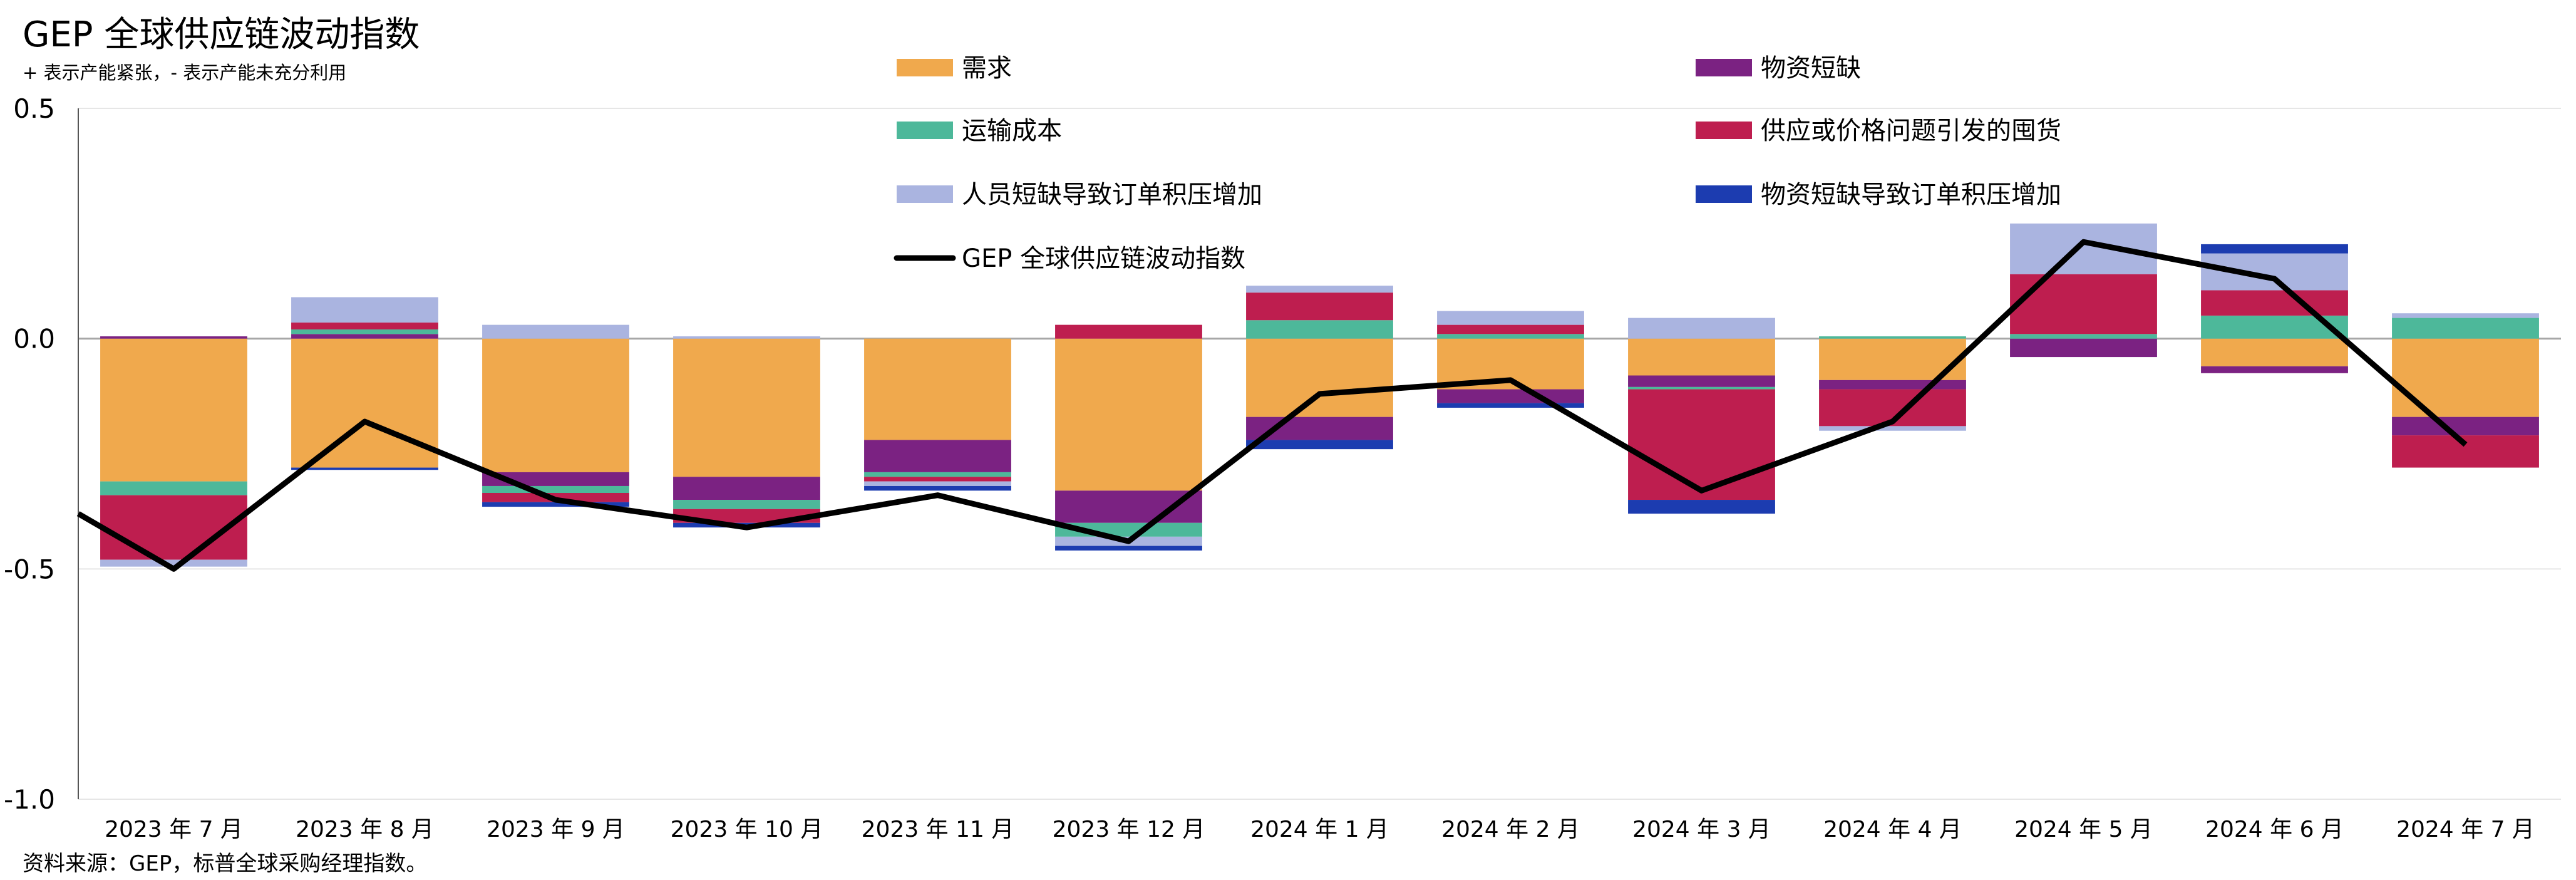 The width and height of the screenshot is (2576, 880). What do you see at coordinates (747, 830) in the screenshot?
I see `x-tick-label: 2023 年 10 月` at bounding box center [747, 830].